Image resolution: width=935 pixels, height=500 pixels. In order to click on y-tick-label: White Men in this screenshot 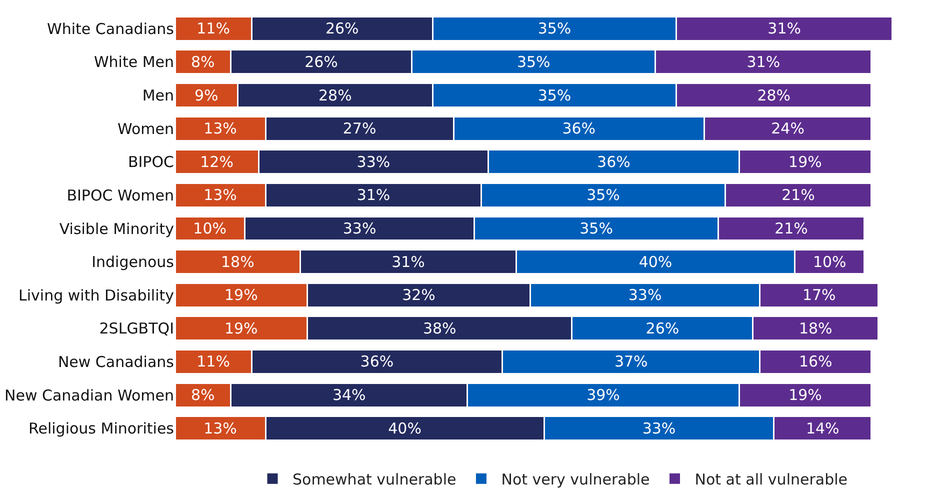, I will do `click(134, 62)`.